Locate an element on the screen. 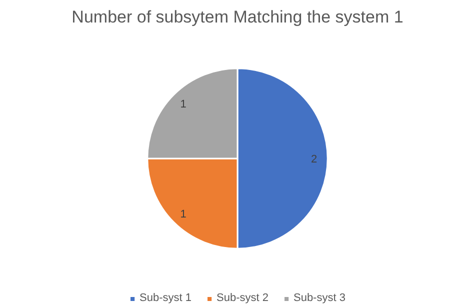 The width and height of the screenshot is (474, 306). legend-label: Sub-syst 3 is located at coordinates (319, 298).